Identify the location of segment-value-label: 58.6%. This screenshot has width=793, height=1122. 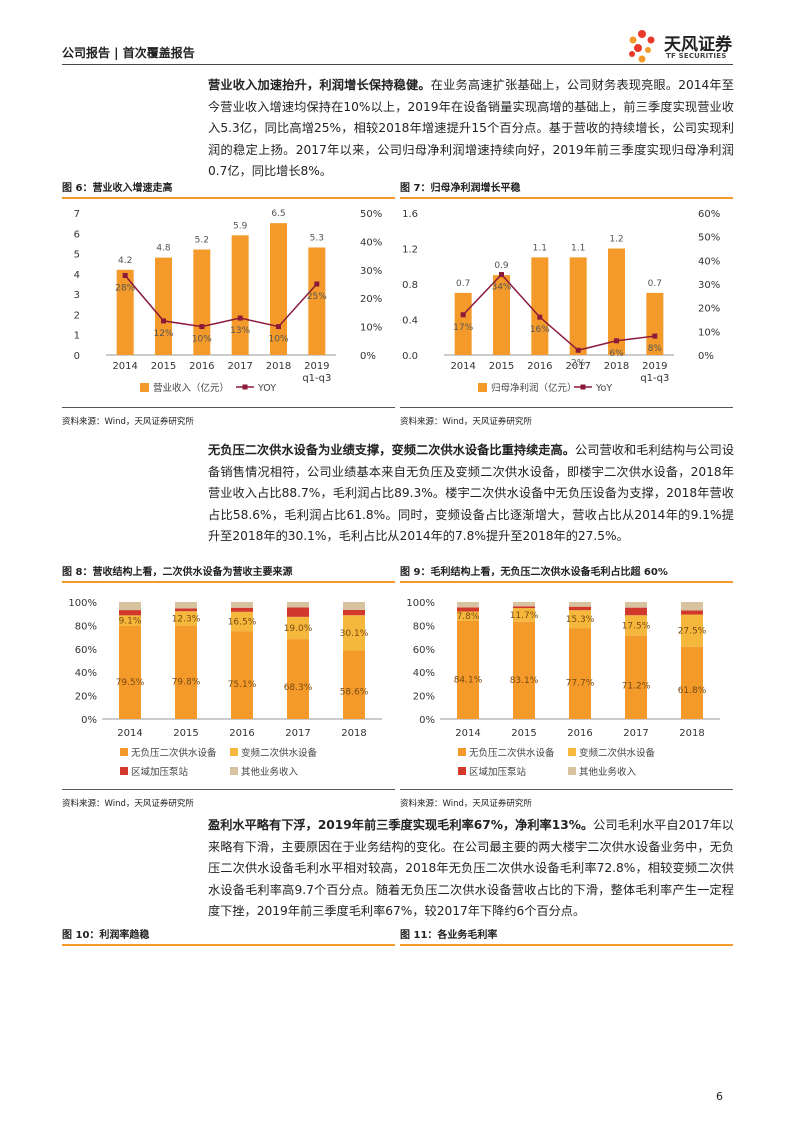
(354, 693).